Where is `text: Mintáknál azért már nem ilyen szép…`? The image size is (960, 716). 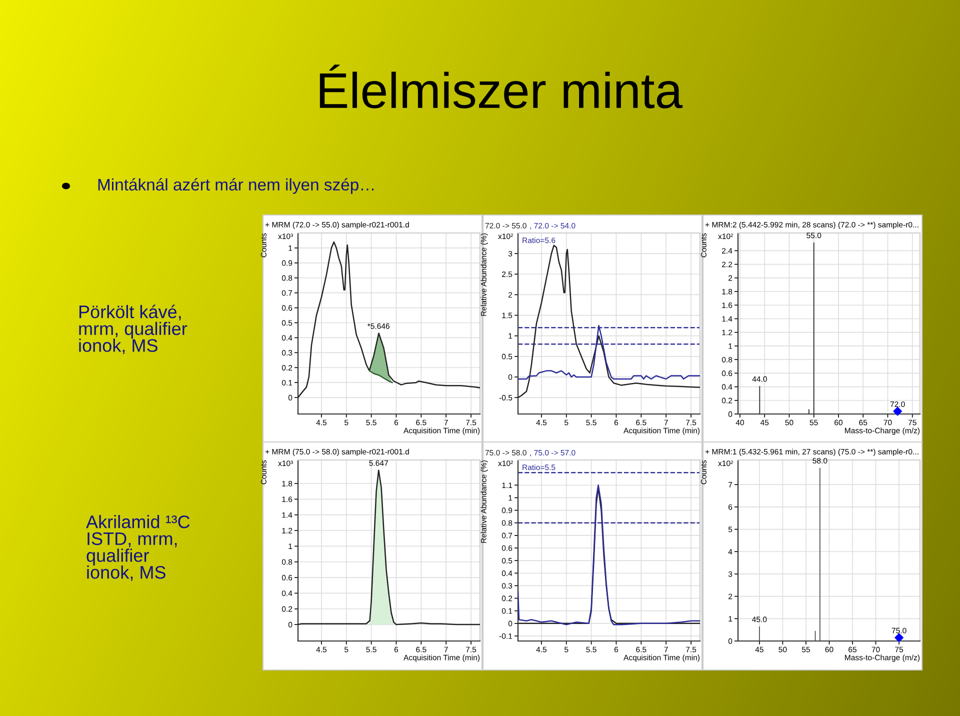
text: Mintáknál azért már nem ilyen szép… is located at coordinates (236, 186).